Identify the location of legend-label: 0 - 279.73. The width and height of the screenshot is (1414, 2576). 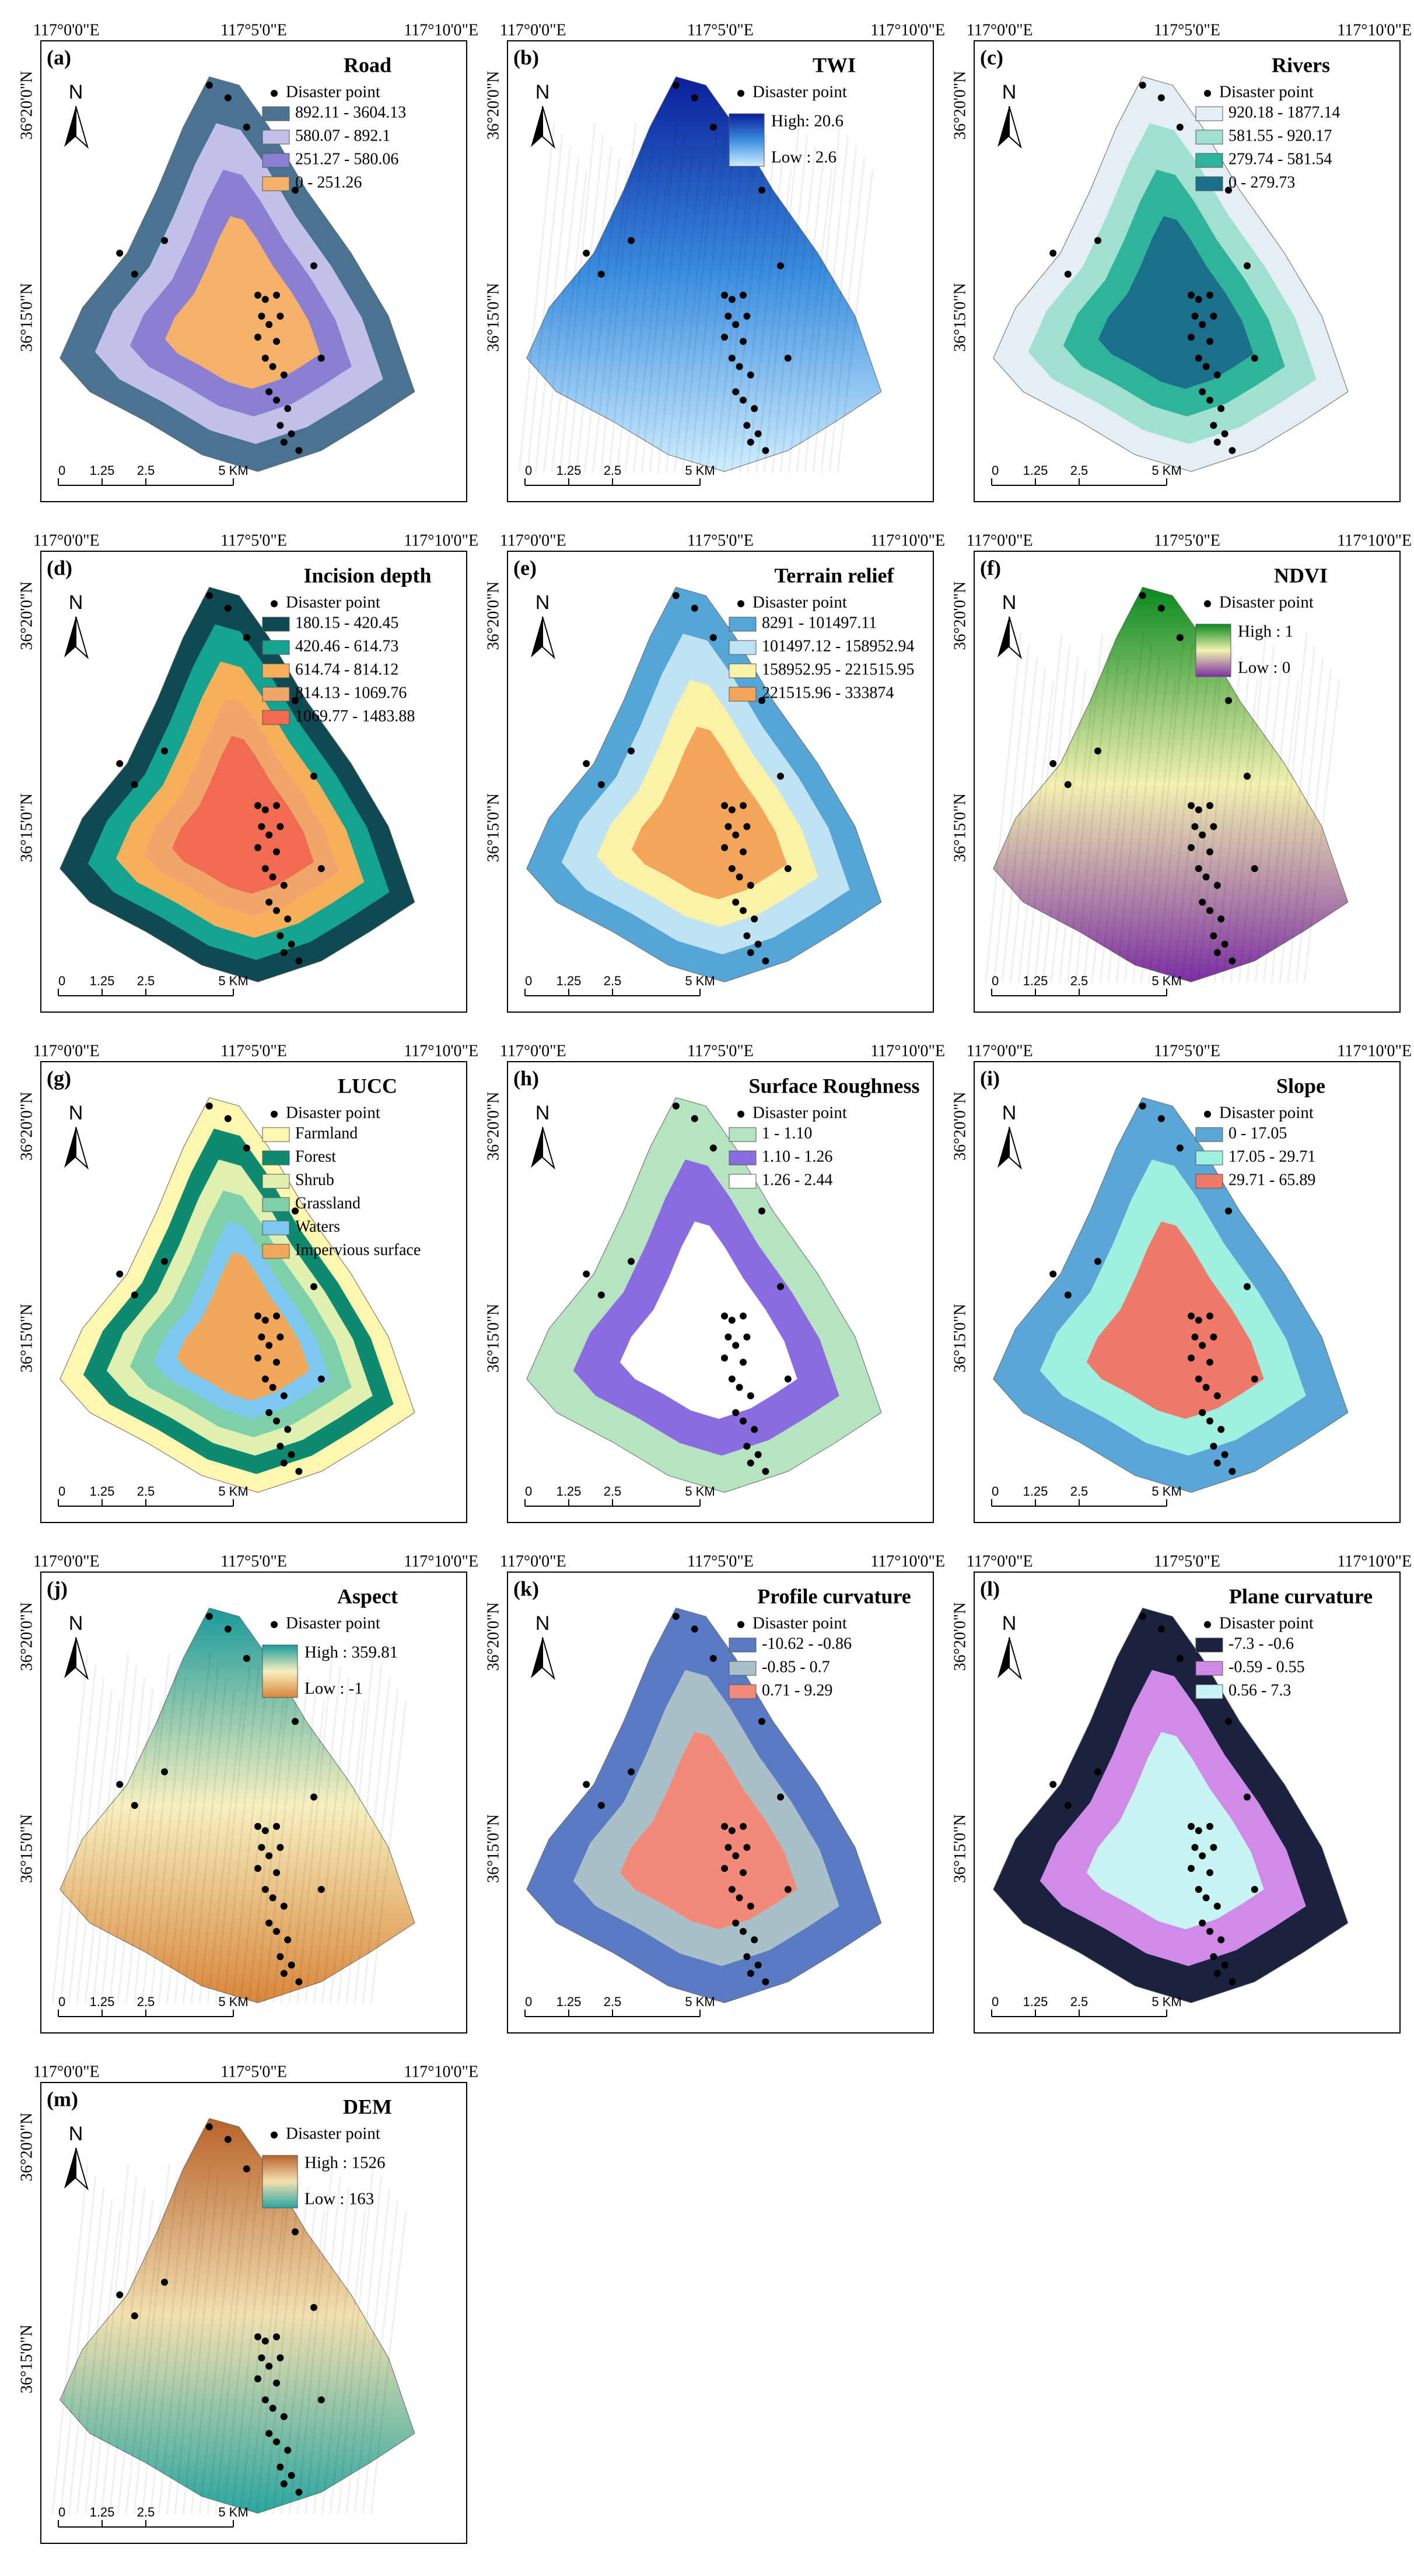
(1261, 182).